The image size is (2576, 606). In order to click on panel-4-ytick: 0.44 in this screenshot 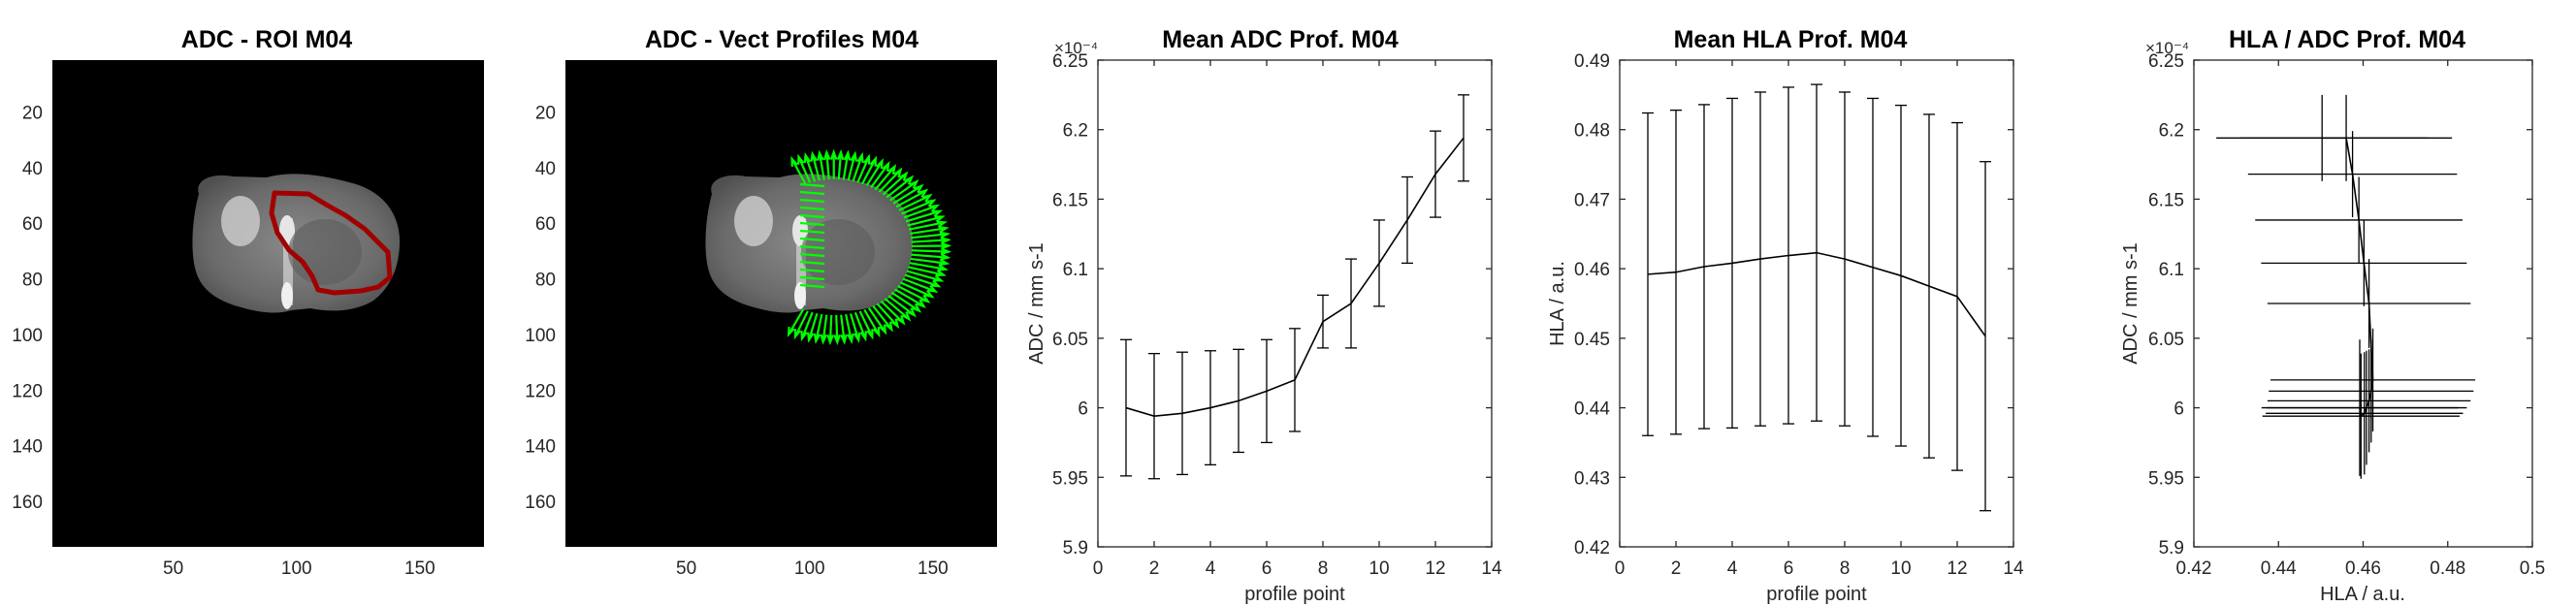, I will do `click(1592, 410)`.